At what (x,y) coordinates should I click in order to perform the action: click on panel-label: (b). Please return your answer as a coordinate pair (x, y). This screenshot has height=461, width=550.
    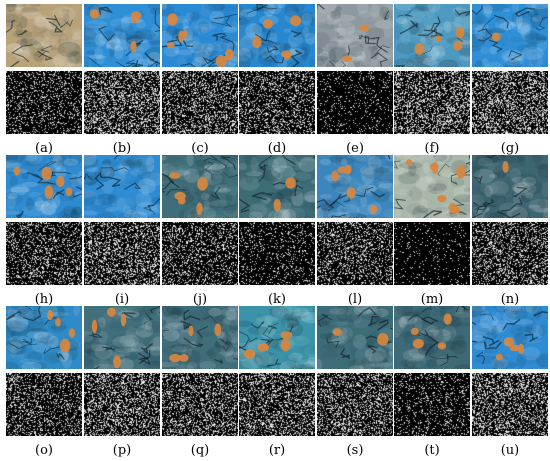
    Looking at the image, I should click on (122, 148).